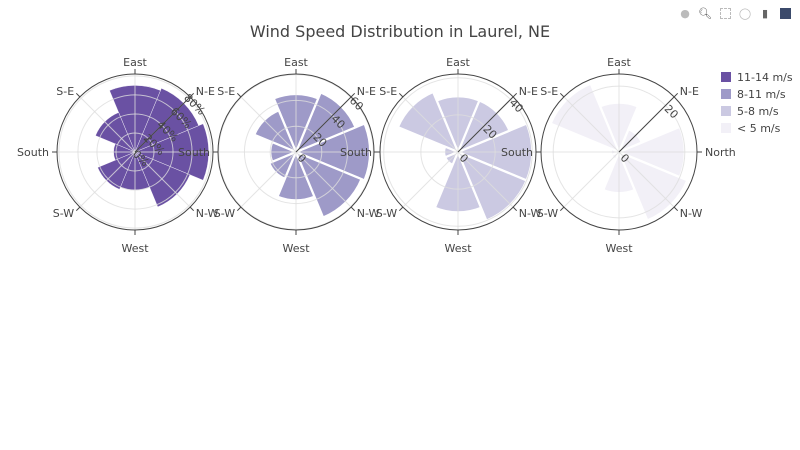 Image resolution: width=800 pixels, height=450 pixels. I want to click on legend-item: 5-8 m/s, so click(750, 111).